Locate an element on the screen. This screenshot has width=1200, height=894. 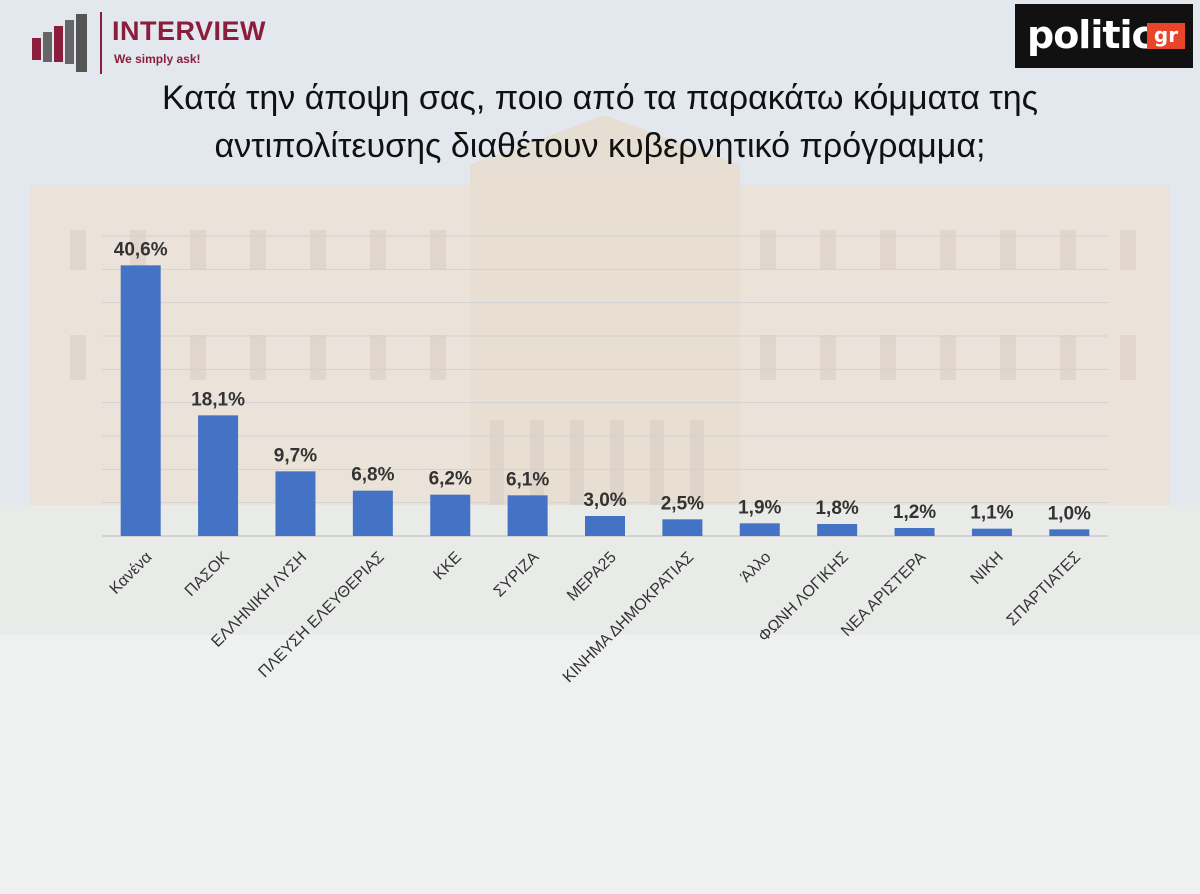
bar-value-label: 3,0% is located at coordinates (604, 500).